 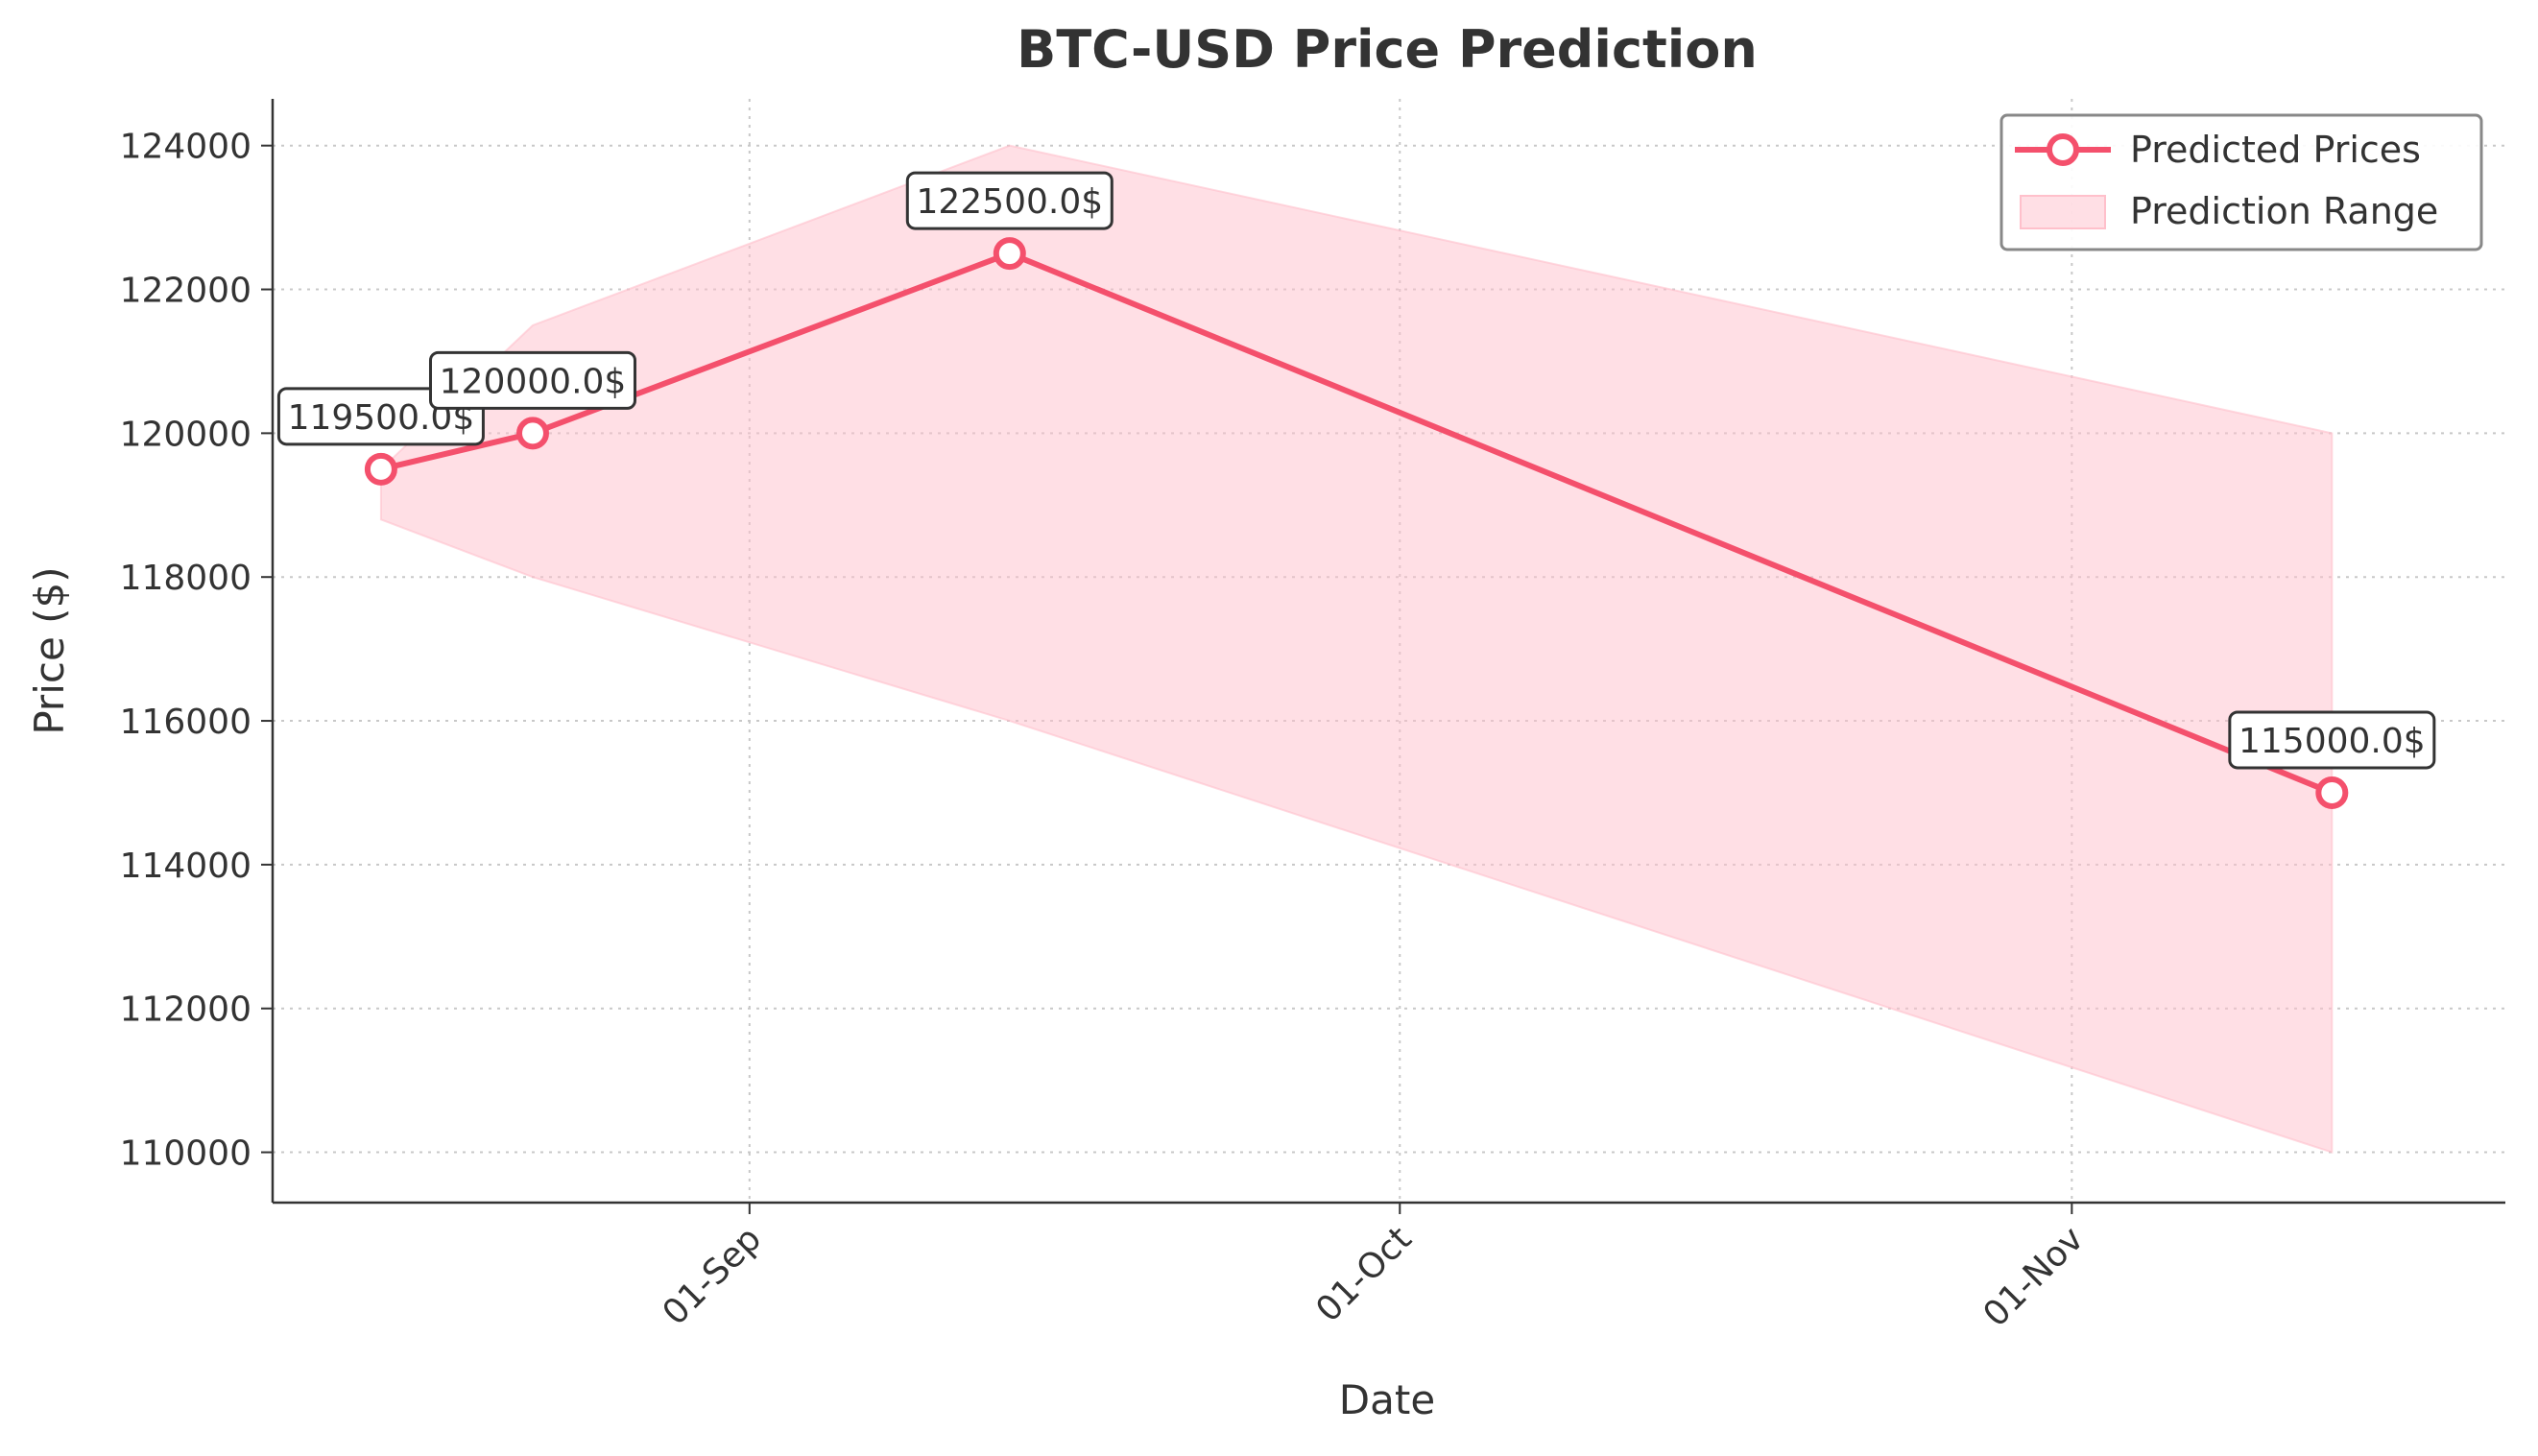 What do you see at coordinates (185, 147) in the screenshot?
I see `y-tick-label: 124000` at bounding box center [185, 147].